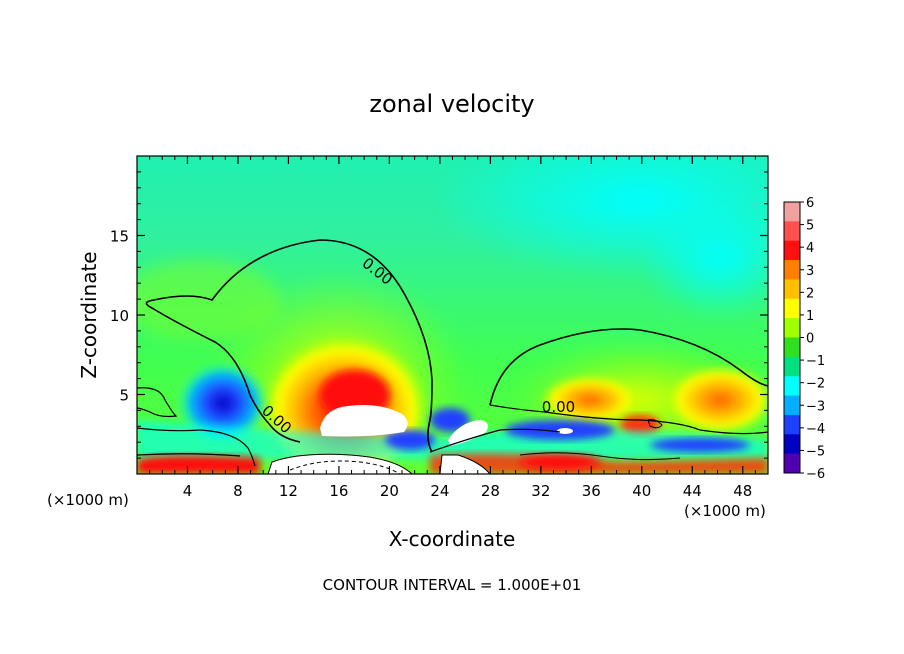  Describe the element at coordinates (338, 491) in the screenshot. I see `x-tick-label: 16` at that location.